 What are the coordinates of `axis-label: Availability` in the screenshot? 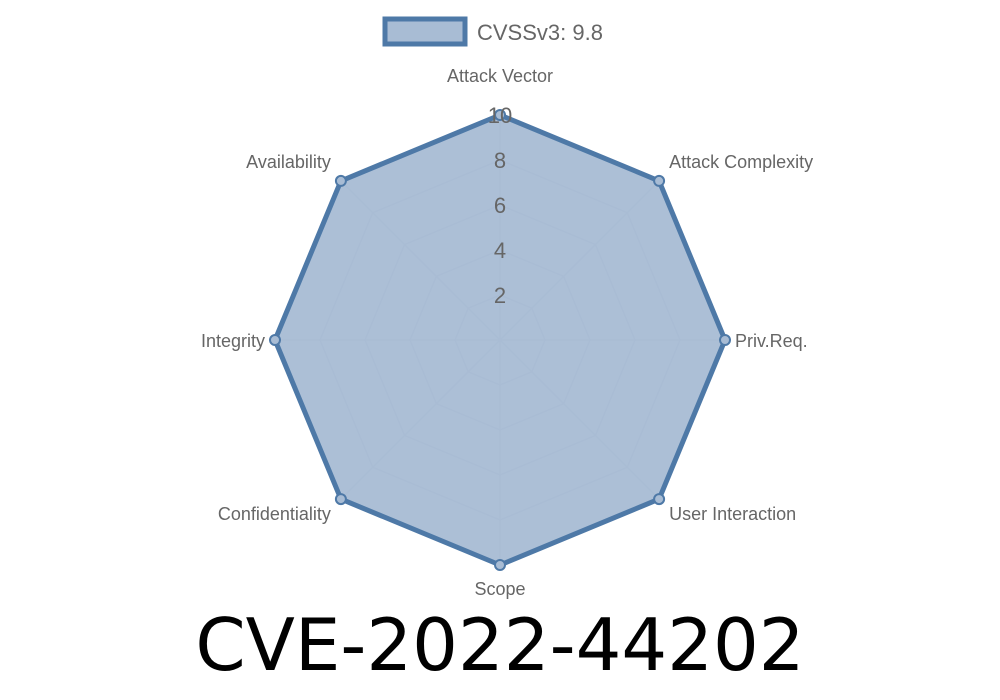 It's located at (288, 162).